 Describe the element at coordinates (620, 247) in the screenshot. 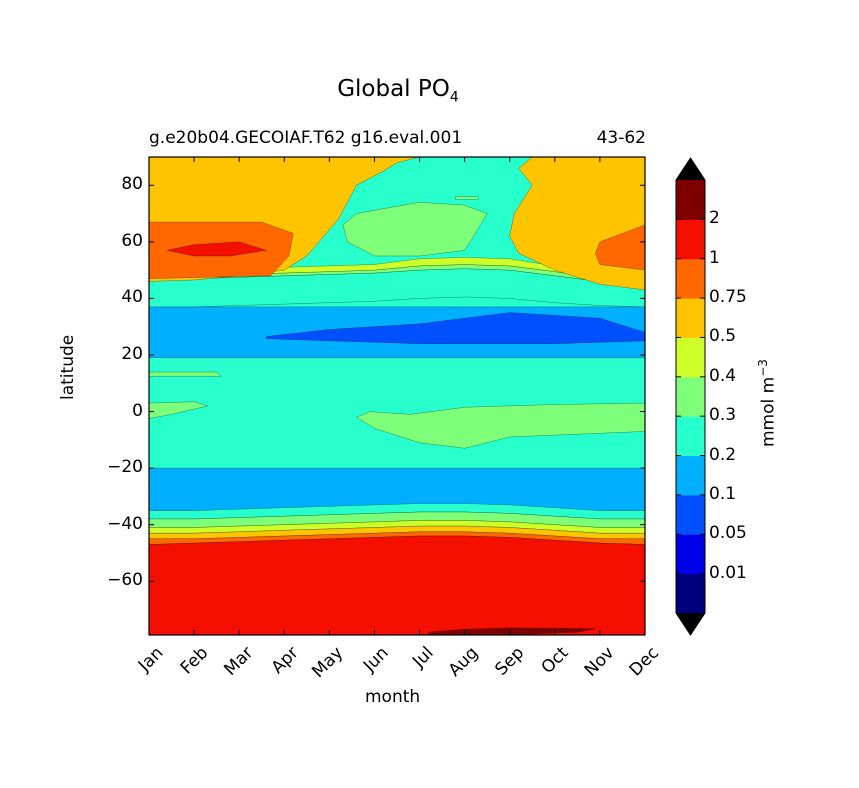

I see `contour-patch-north-0.75-east` at that location.